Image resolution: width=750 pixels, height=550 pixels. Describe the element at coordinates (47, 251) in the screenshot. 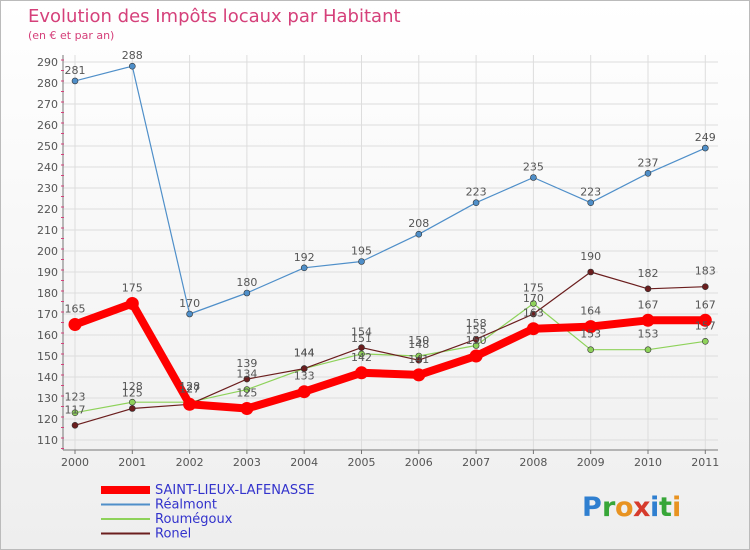

I see `y-tick-label: 200` at that location.